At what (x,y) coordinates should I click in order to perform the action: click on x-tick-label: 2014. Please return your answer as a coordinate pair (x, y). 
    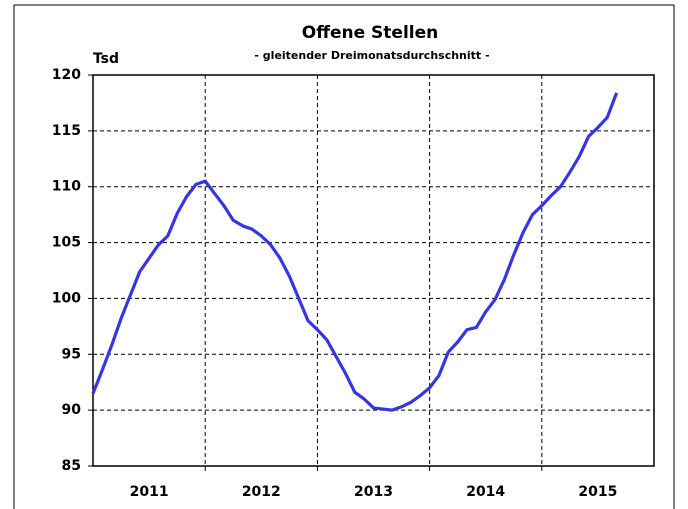
    Looking at the image, I should click on (485, 492).